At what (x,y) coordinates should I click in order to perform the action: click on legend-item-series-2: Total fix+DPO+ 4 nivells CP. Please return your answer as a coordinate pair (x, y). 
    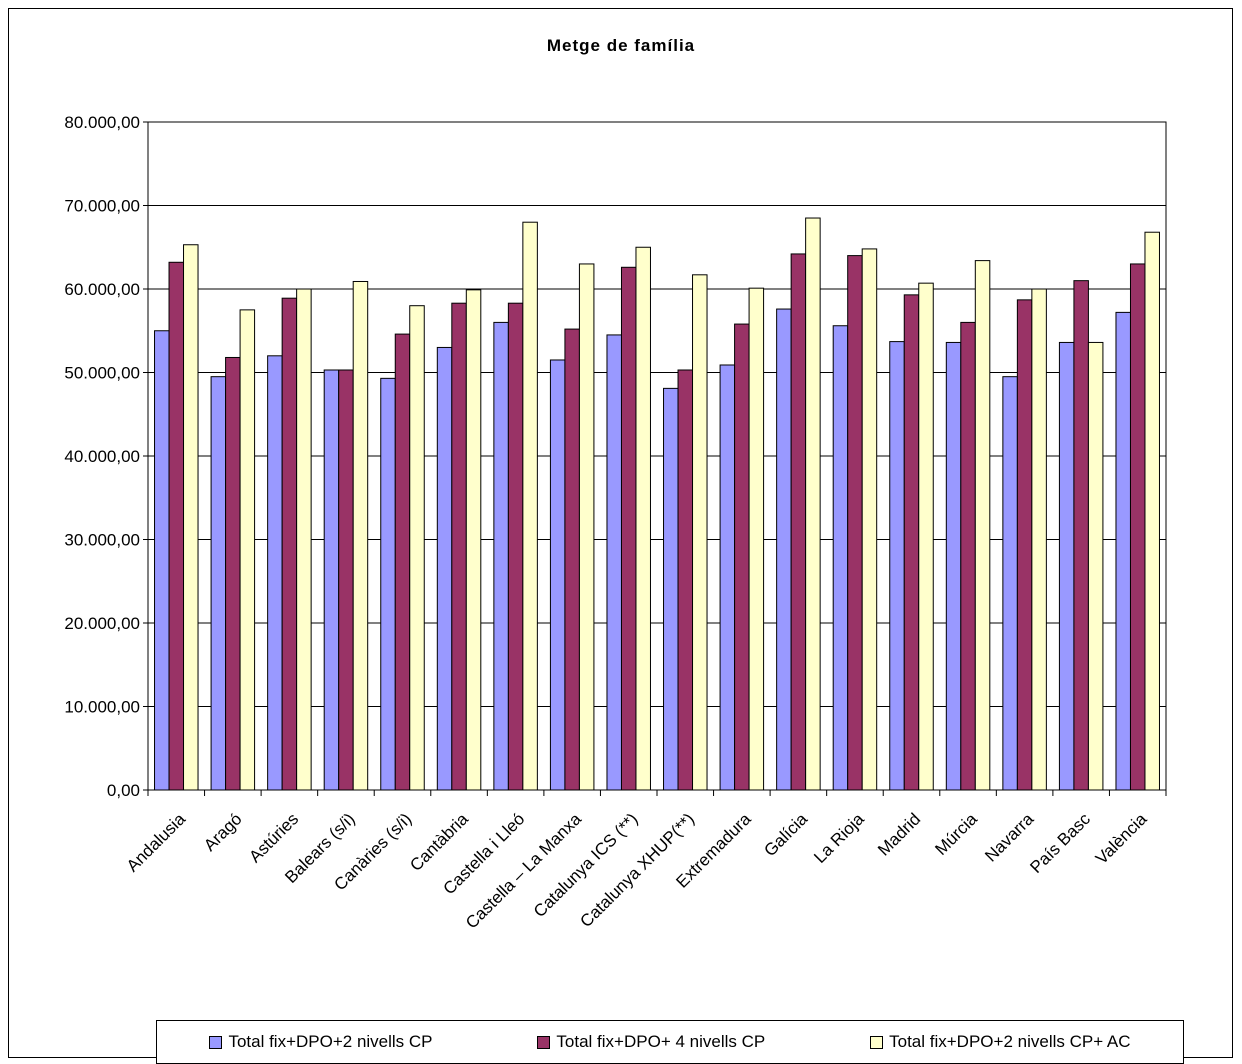
    Looking at the image, I should click on (651, 1042).